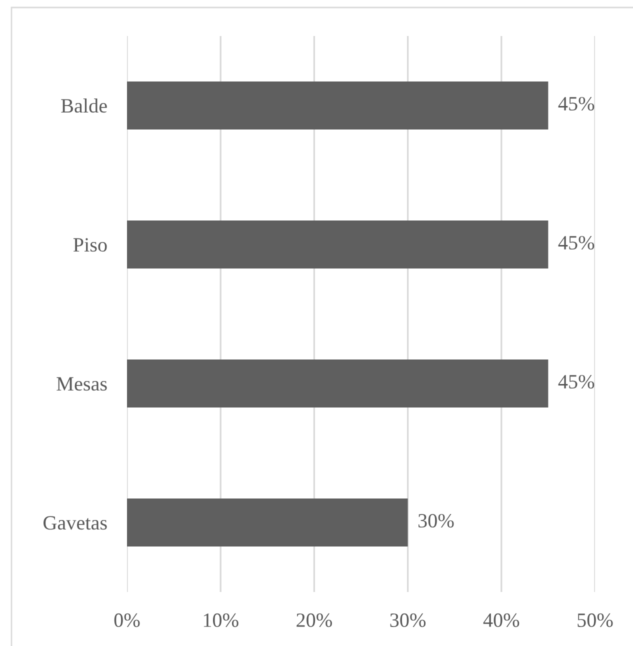  What do you see at coordinates (75, 523) in the screenshot?
I see `y-tick-label: Gavetas` at bounding box center [75, 523].